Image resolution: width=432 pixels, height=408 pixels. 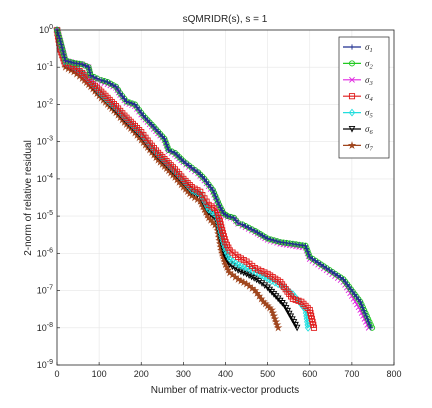 I want to click on legend-label: σ1, so click(x=369, y=48).